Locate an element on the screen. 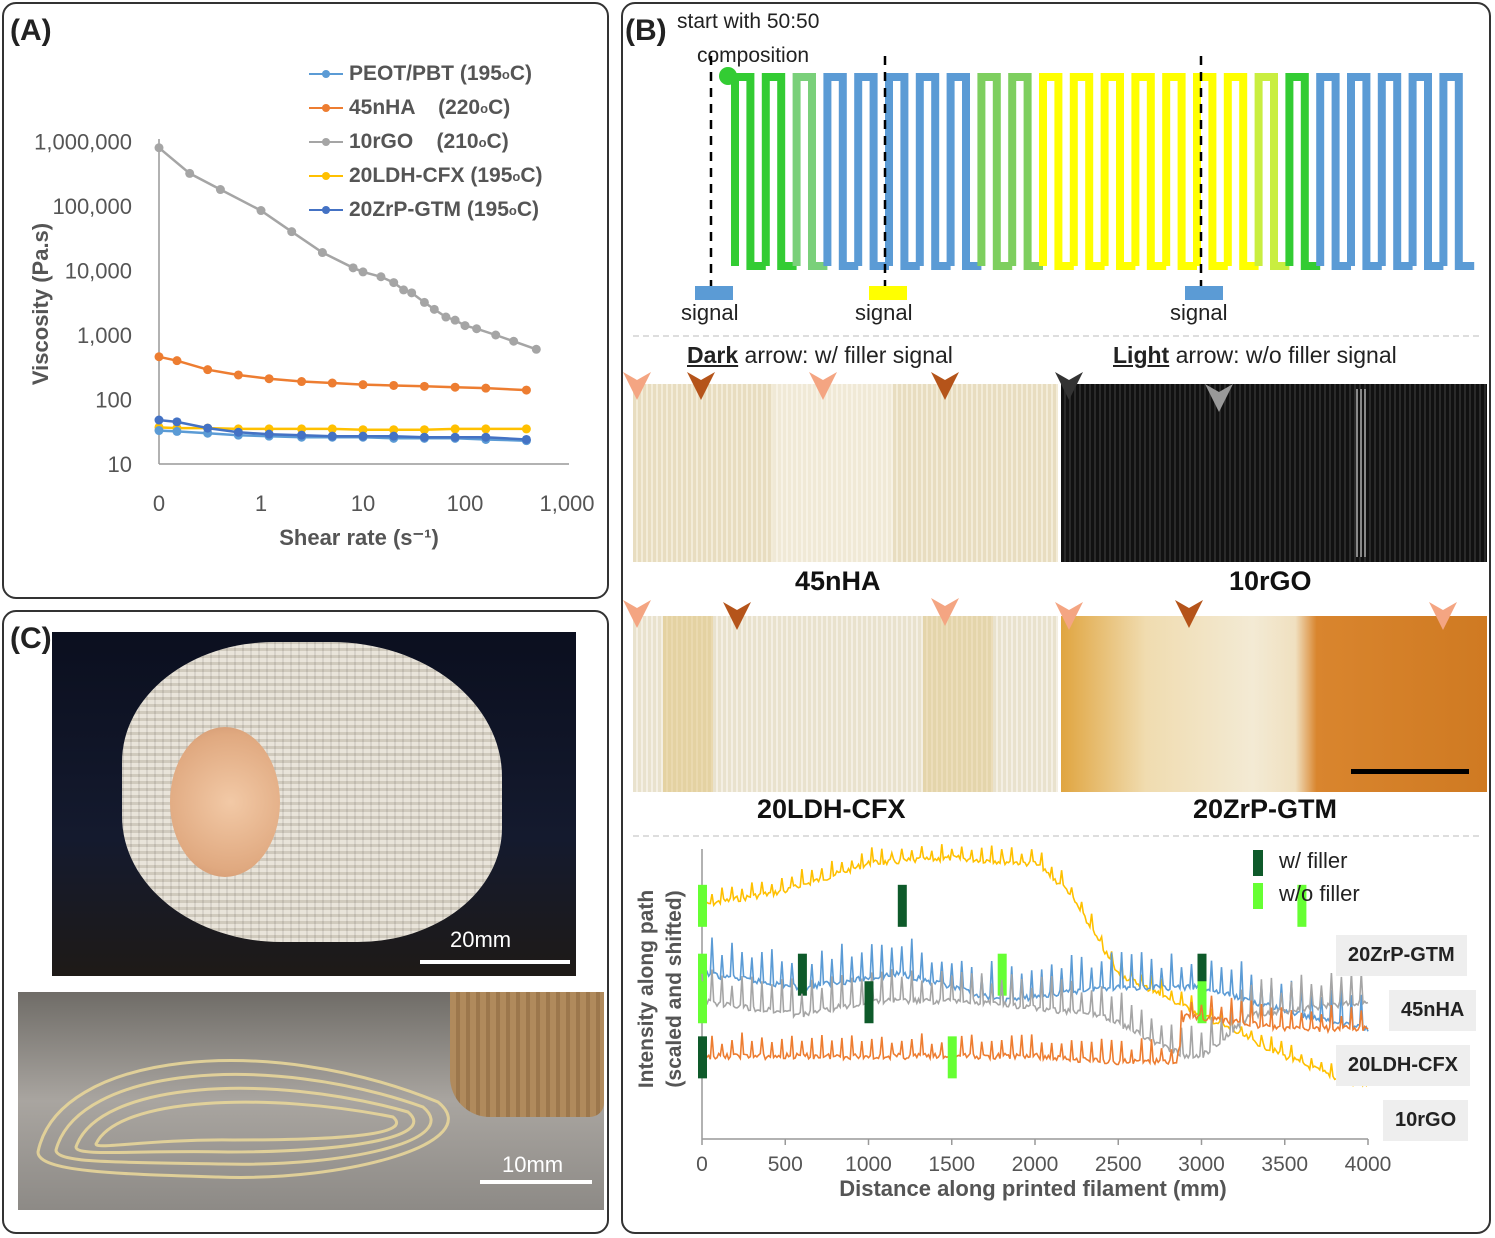  legend-entry: 20LDH-CFX (195 o C) is located at coordinates (426, 176).